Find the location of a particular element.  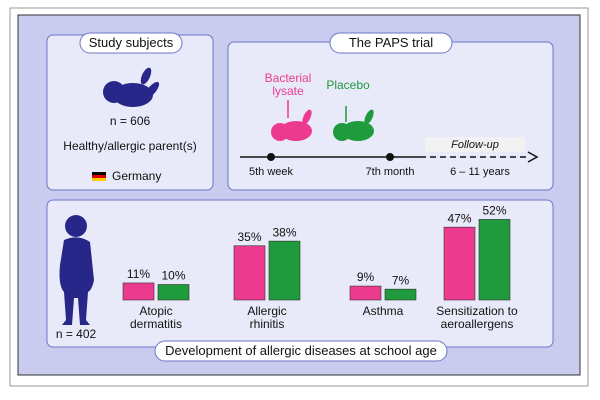

value-label: 47% is located at coordinates (459, 218).